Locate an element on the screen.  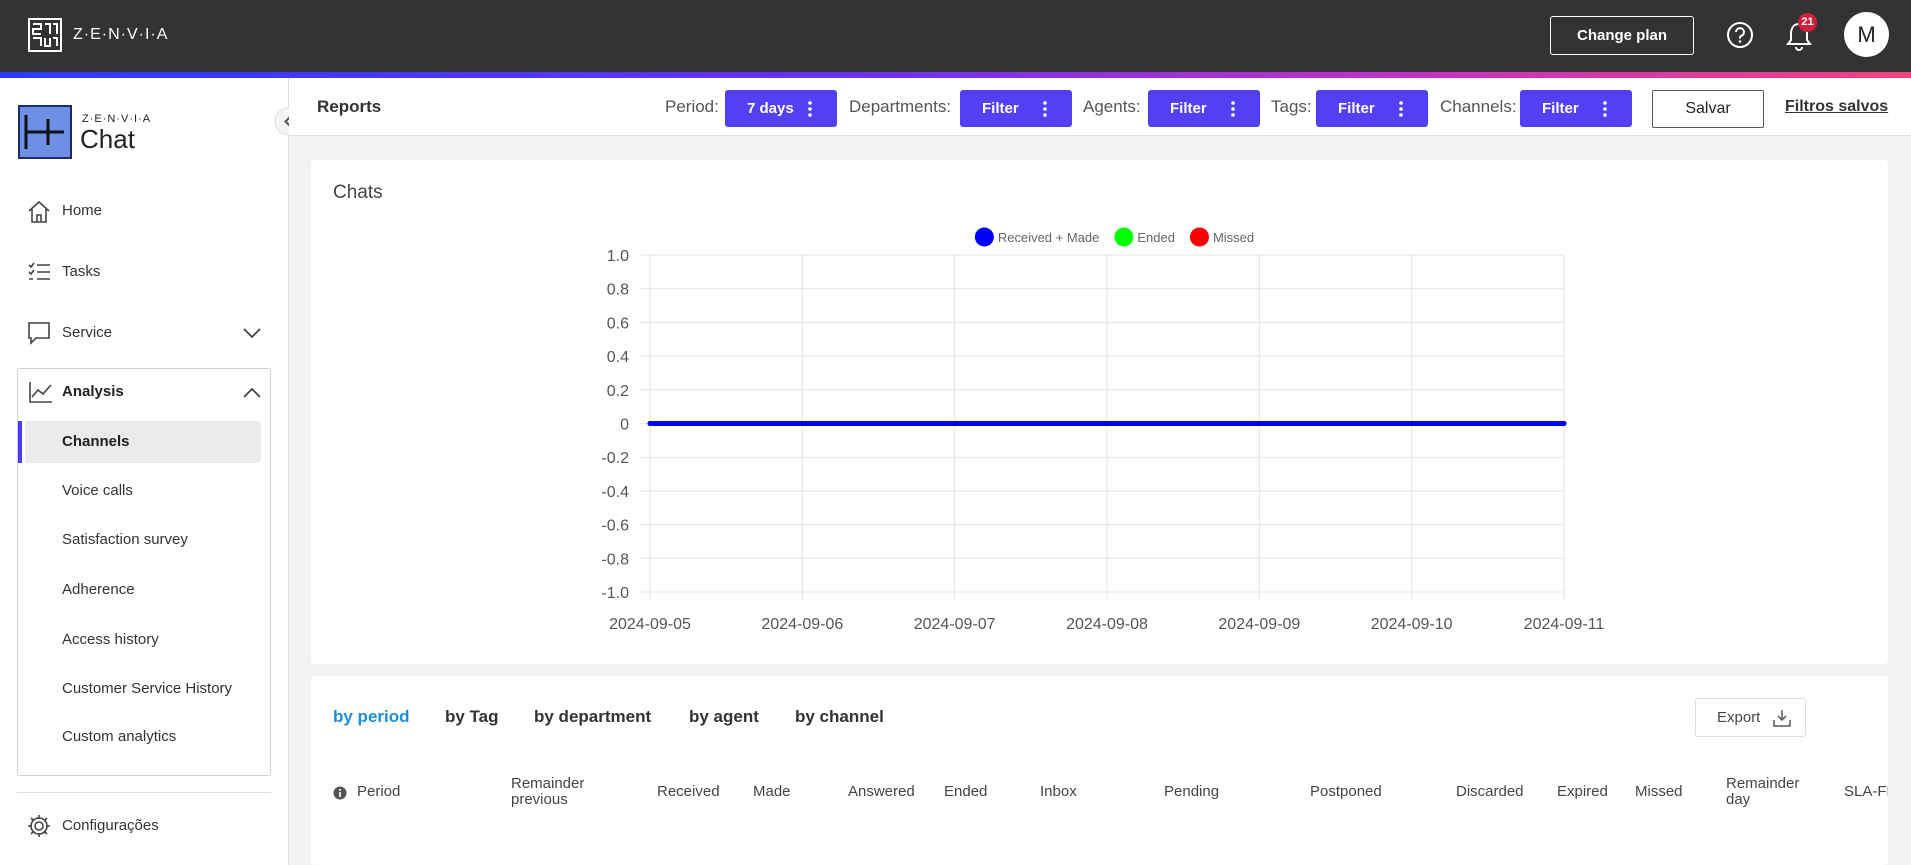
collapse-chevron is located at coordinates (252, 393).